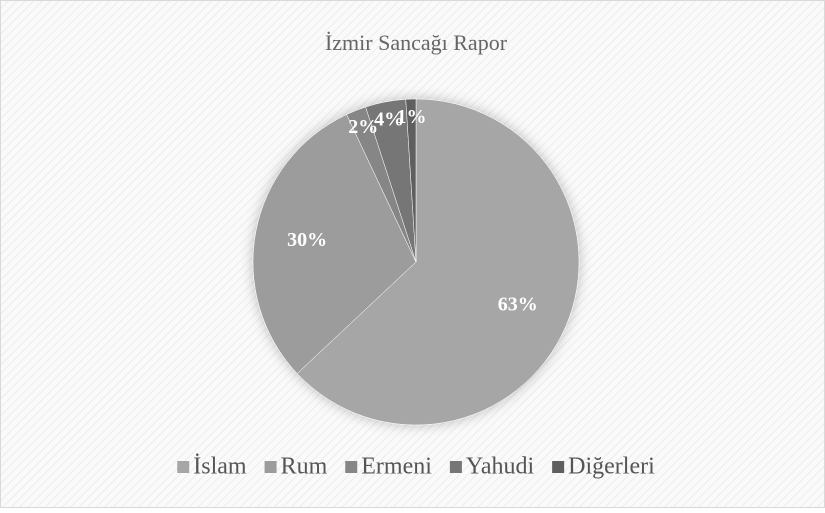 The image size is (825, 513). I want to click on legend-item: Ermeni, so click(388, 467).